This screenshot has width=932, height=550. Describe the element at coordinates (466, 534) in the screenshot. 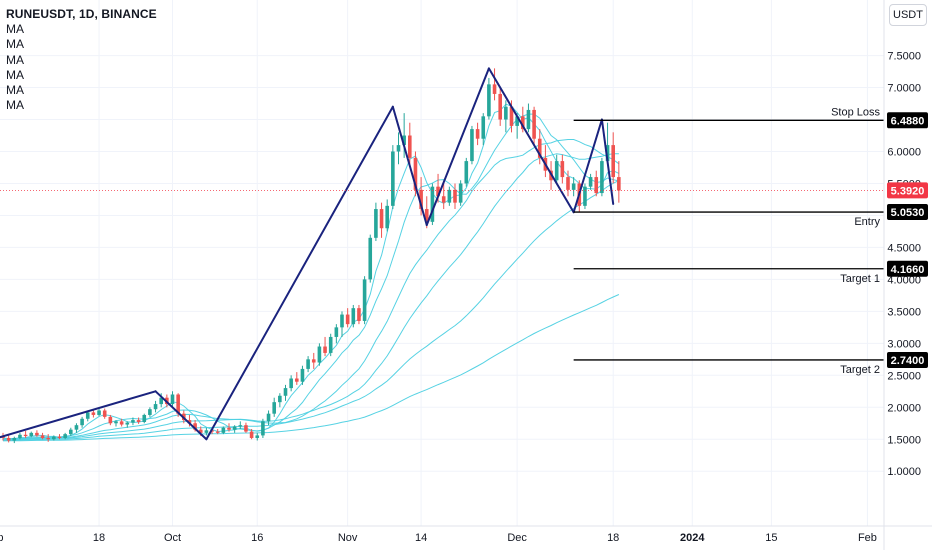

I see `time-axis: ep 18 Oct 16 Nov 14 Dec 18 2024 15 Feb` at that location.